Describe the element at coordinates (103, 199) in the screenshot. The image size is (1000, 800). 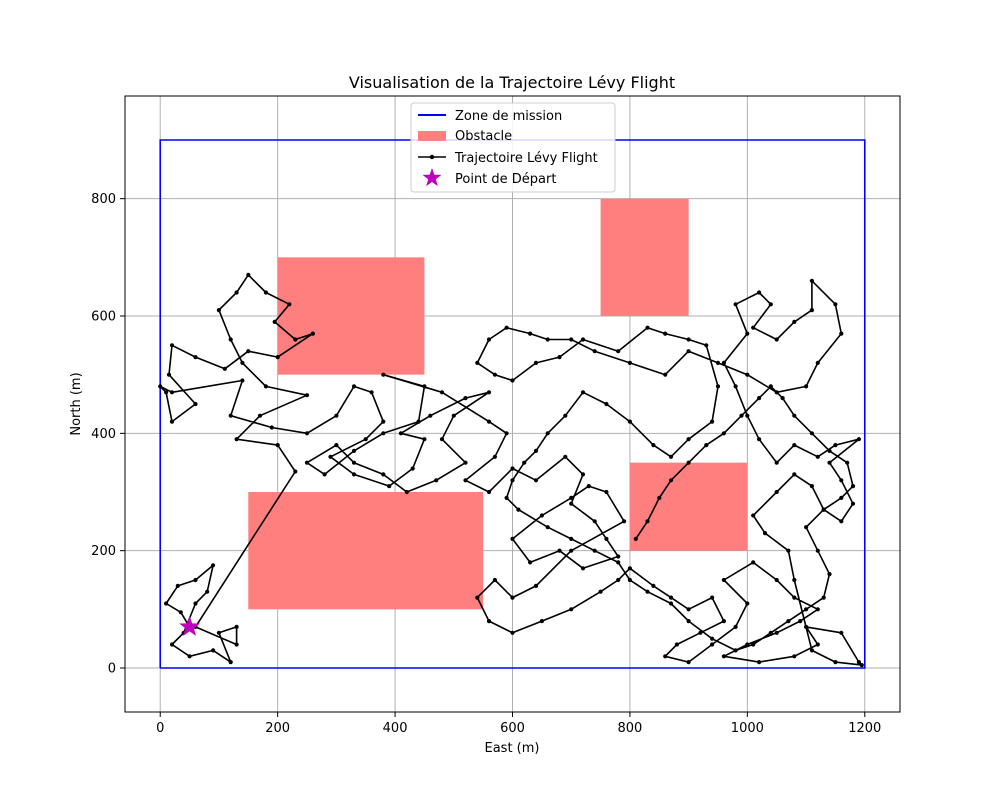
I see `y-tick-label: 800` at that location.